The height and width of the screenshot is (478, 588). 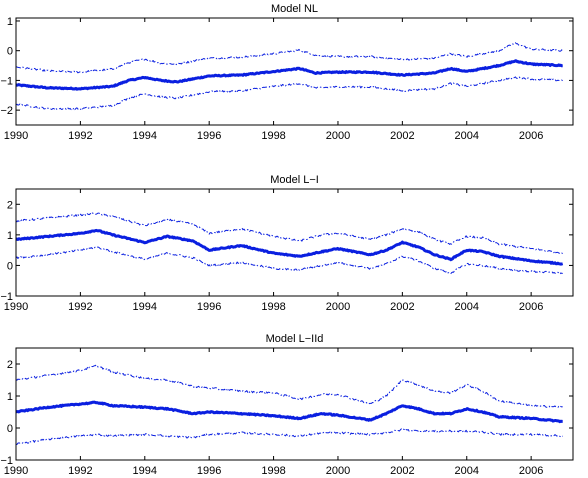 I want to click on subplot-title: Model L−IId, so click(x=295, y=339).